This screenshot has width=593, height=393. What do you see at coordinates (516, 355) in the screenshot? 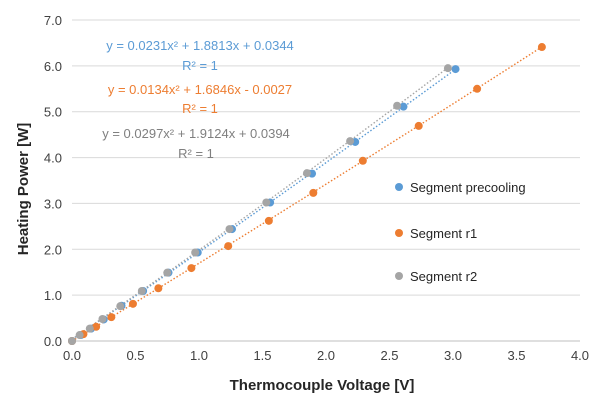
I see `x-tick-label: 3.5` at bounding box center [516, 355].